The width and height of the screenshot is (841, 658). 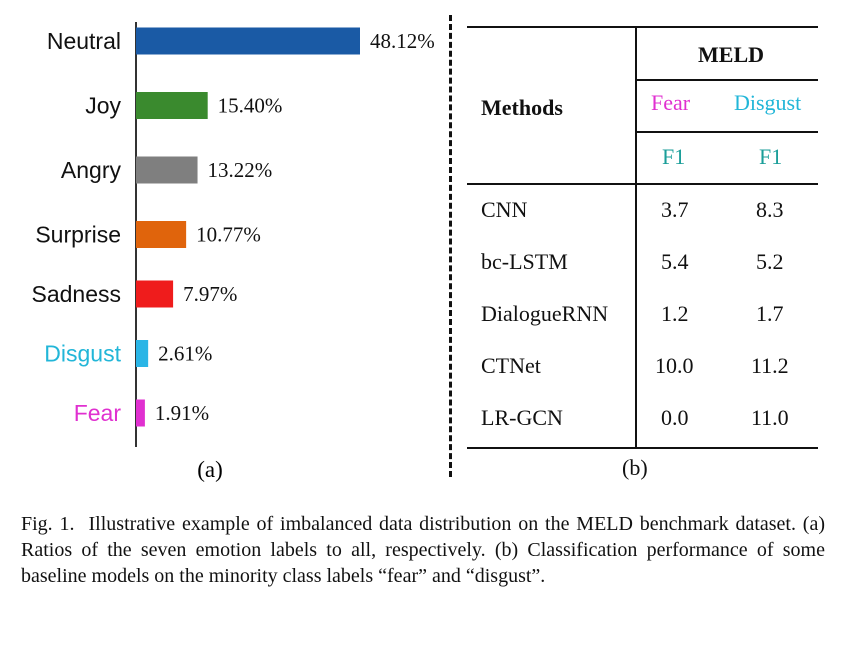 What do you see at coordinates (524, 261) in the screenshot?
I see `row-method: bc-LSTM` at bounding box center [524, 261].